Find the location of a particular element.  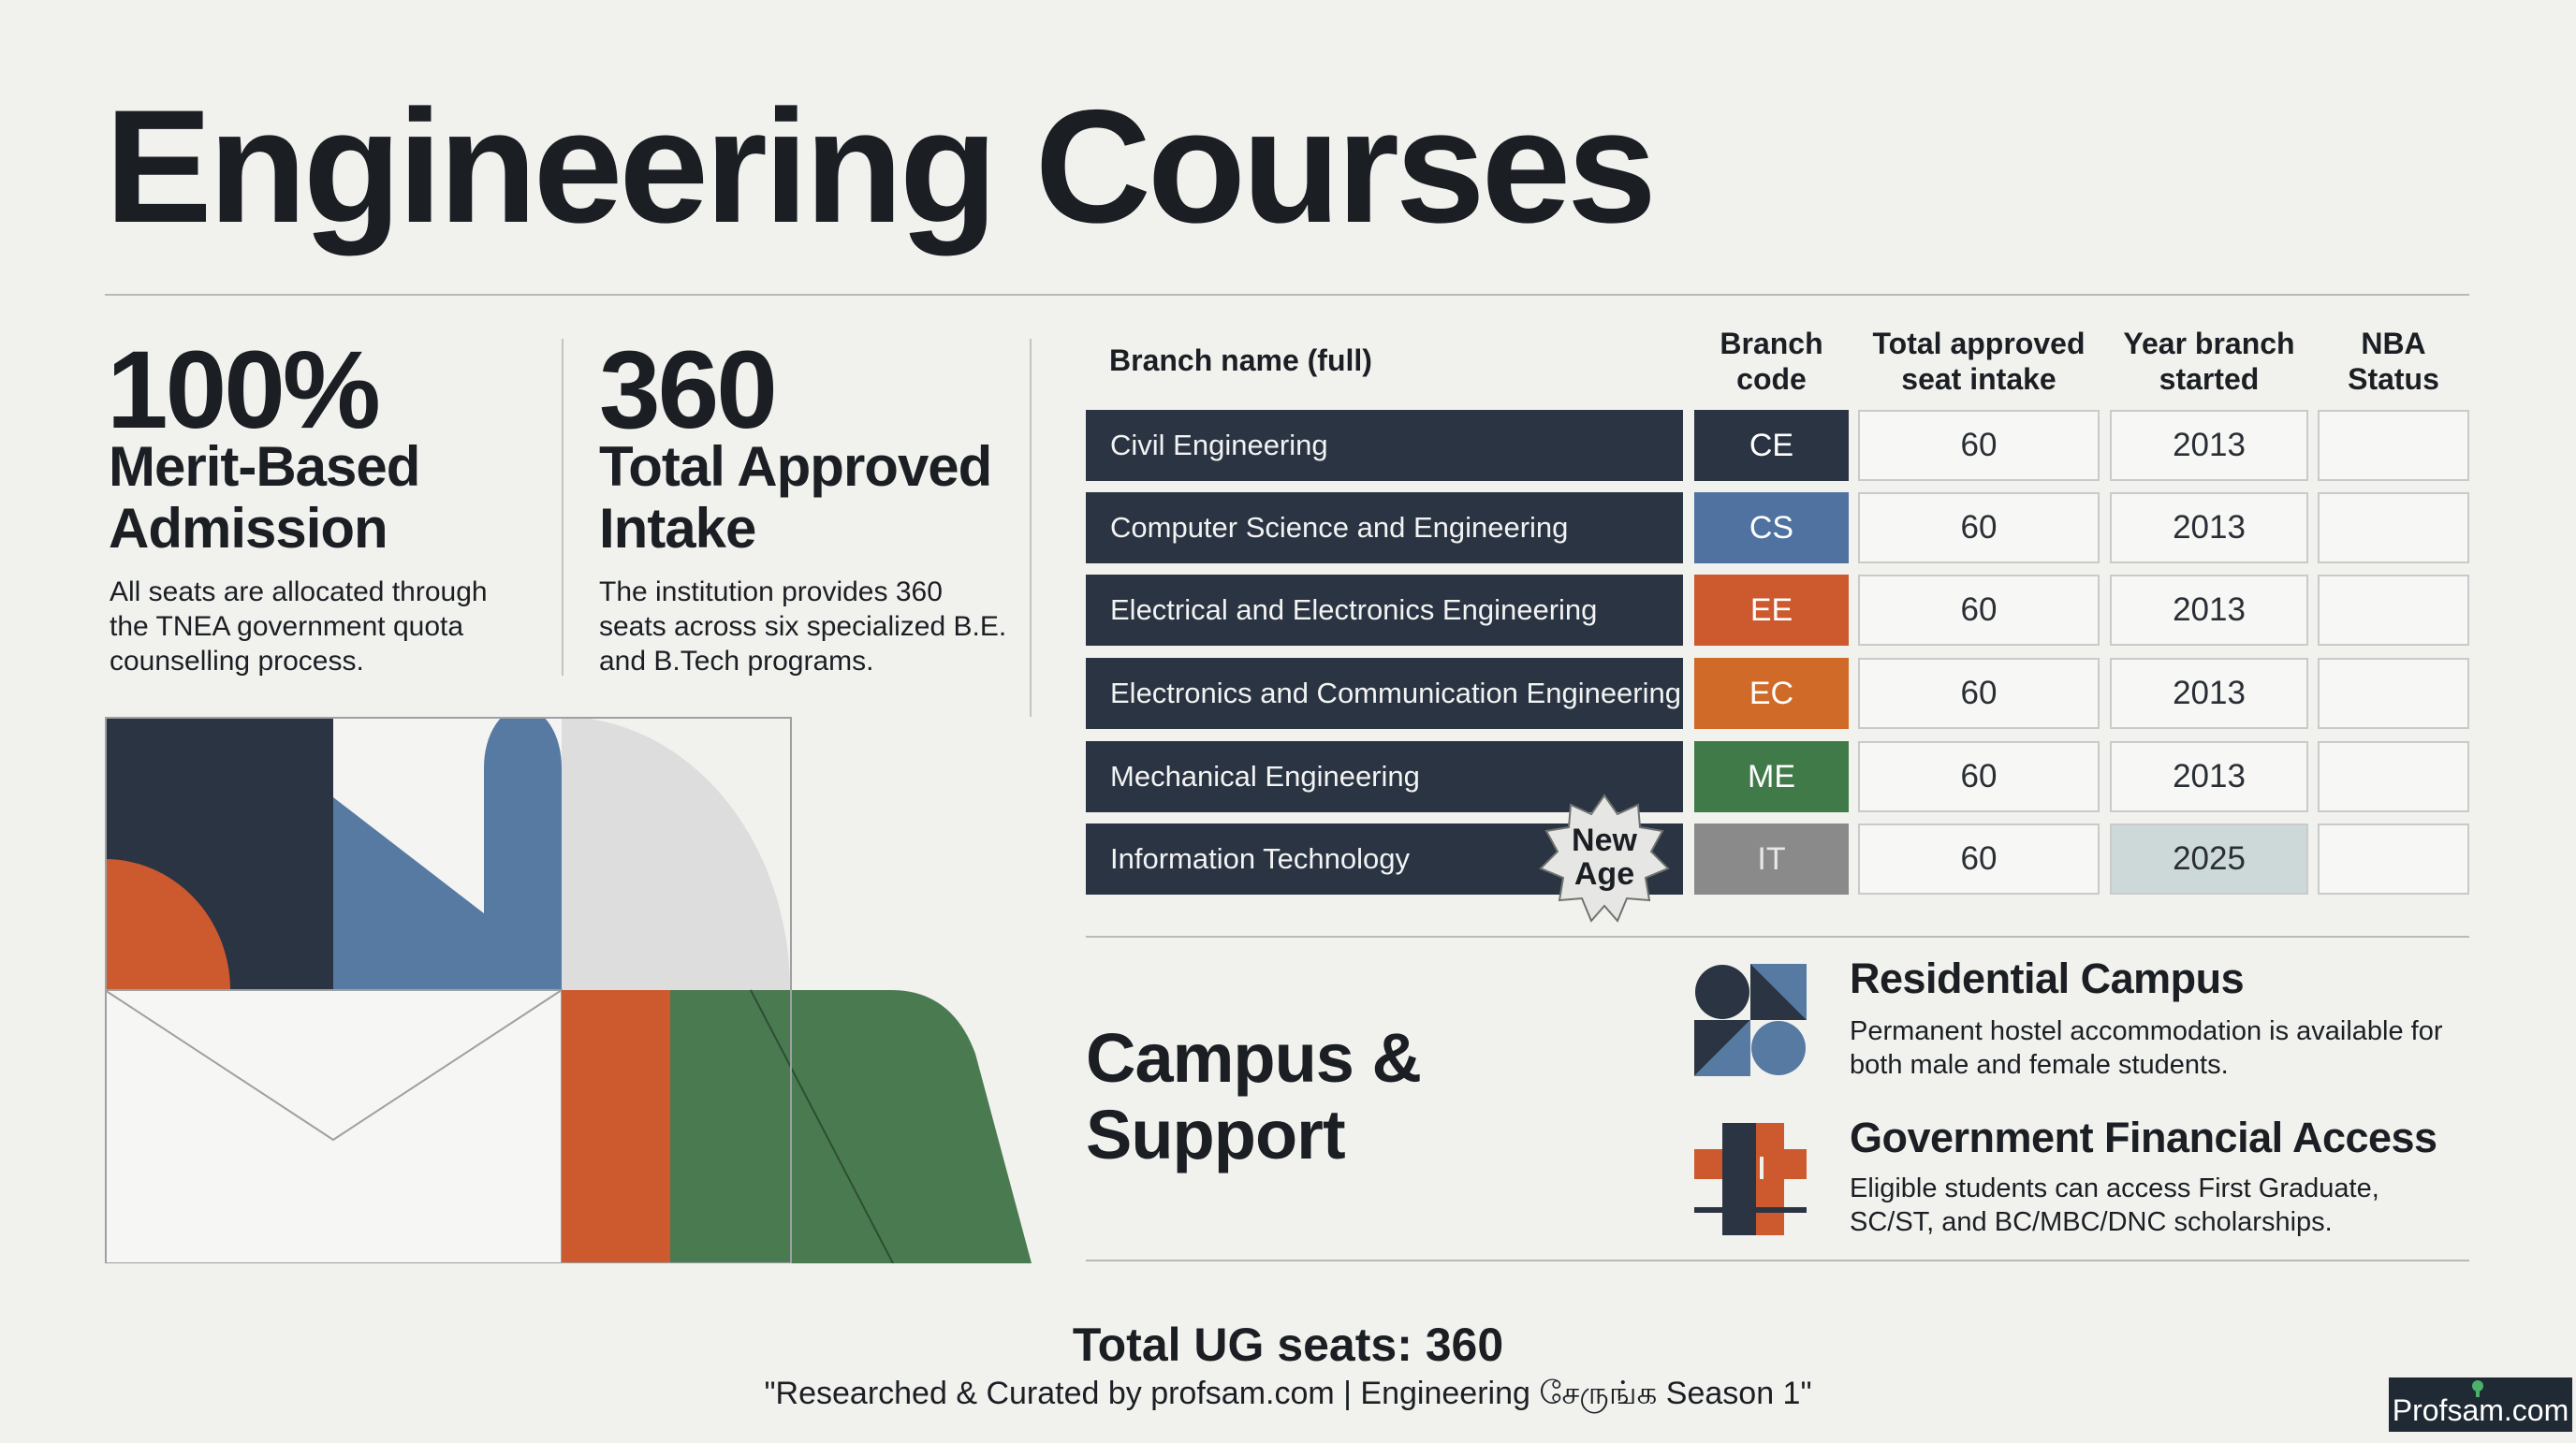

row-code-mech: ME is located at coordinates (1771, 776).